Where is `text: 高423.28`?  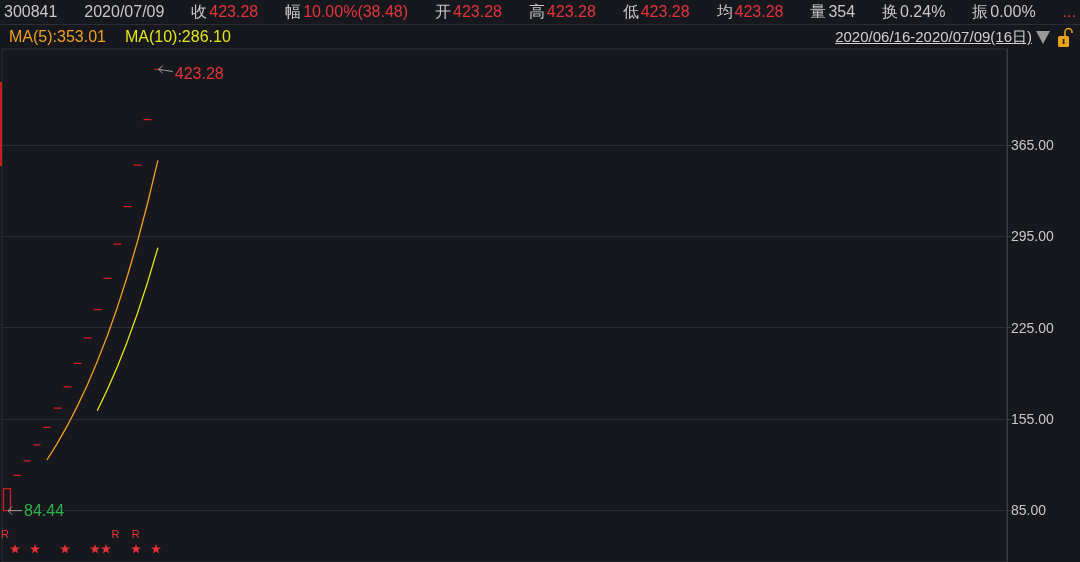 text: 高423.28 is located at coordinates (562, 11).